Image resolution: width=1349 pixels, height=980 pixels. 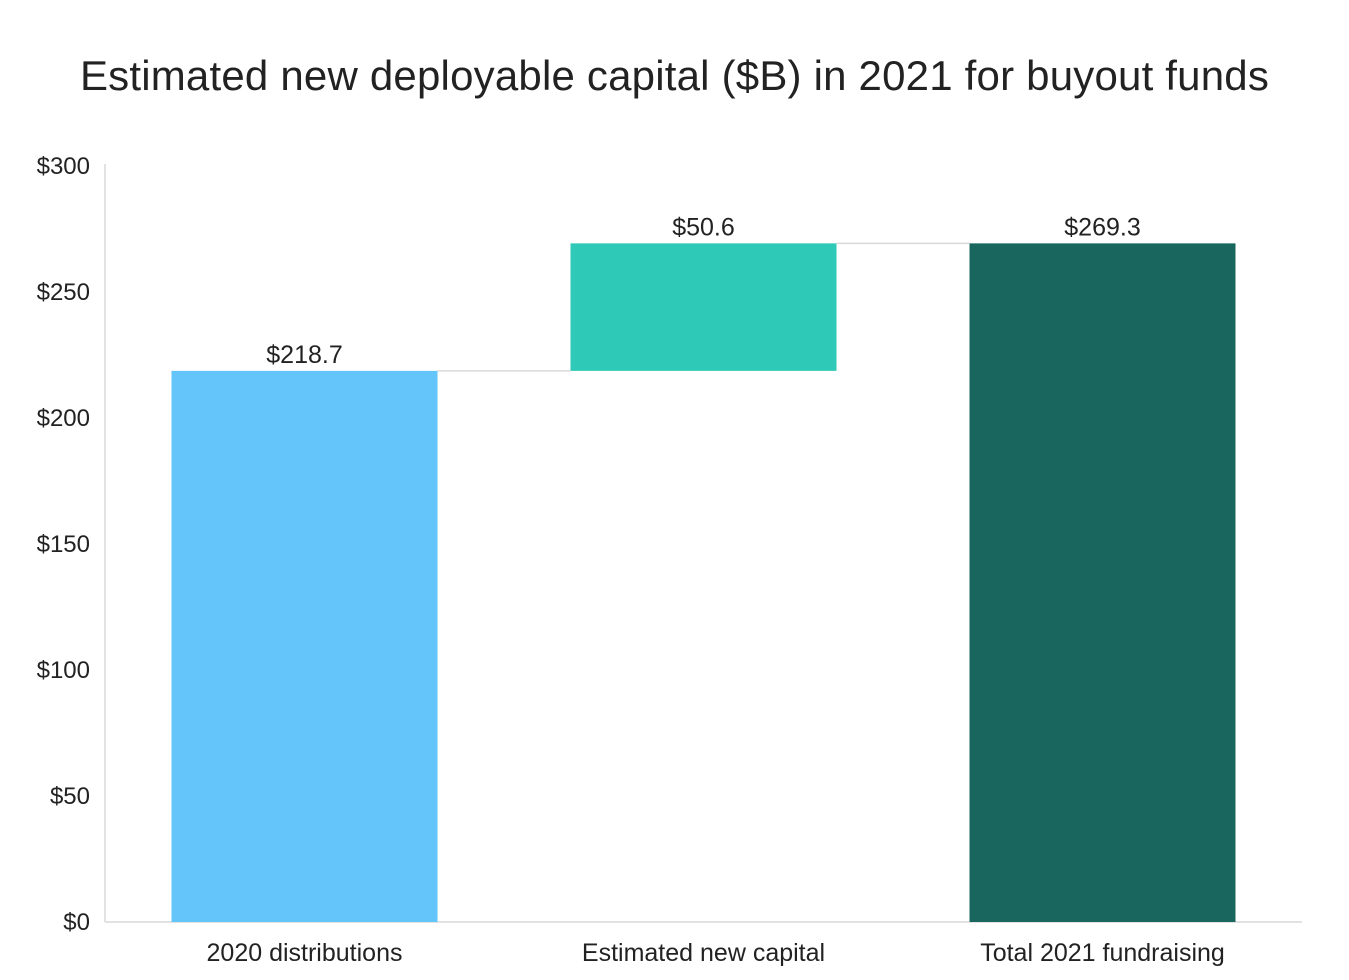 What do you see at coordinates (63, 544) in the screenshot?
I see `y-tick-label: $150` at bounding box center [63, 544].